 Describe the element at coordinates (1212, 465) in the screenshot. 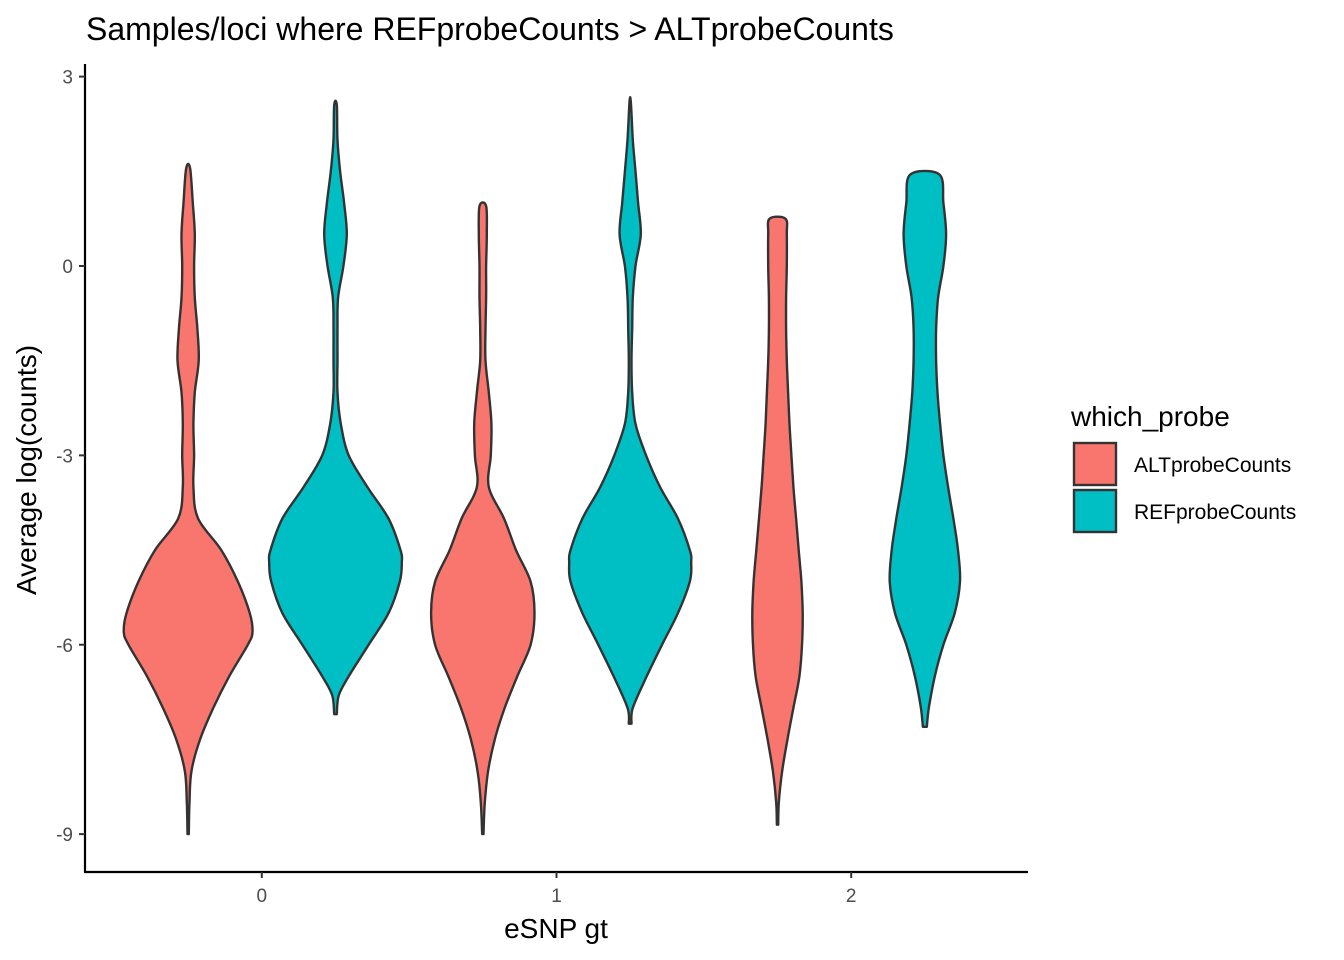

I see `legend-label: ALTprobeCounts` at that location.